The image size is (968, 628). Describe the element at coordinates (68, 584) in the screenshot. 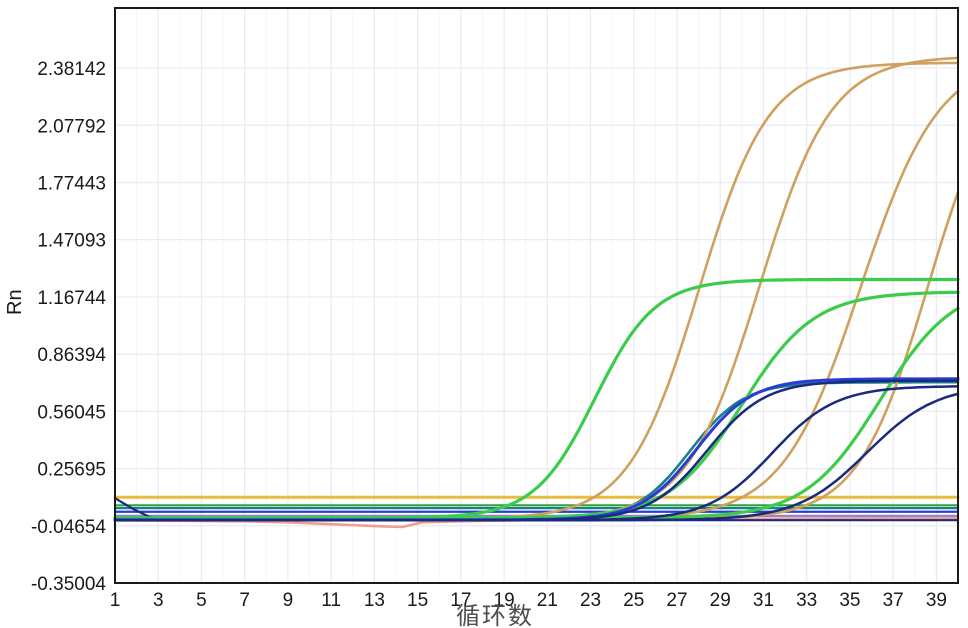

I see `y-tick-label: -0.35004` at that location.